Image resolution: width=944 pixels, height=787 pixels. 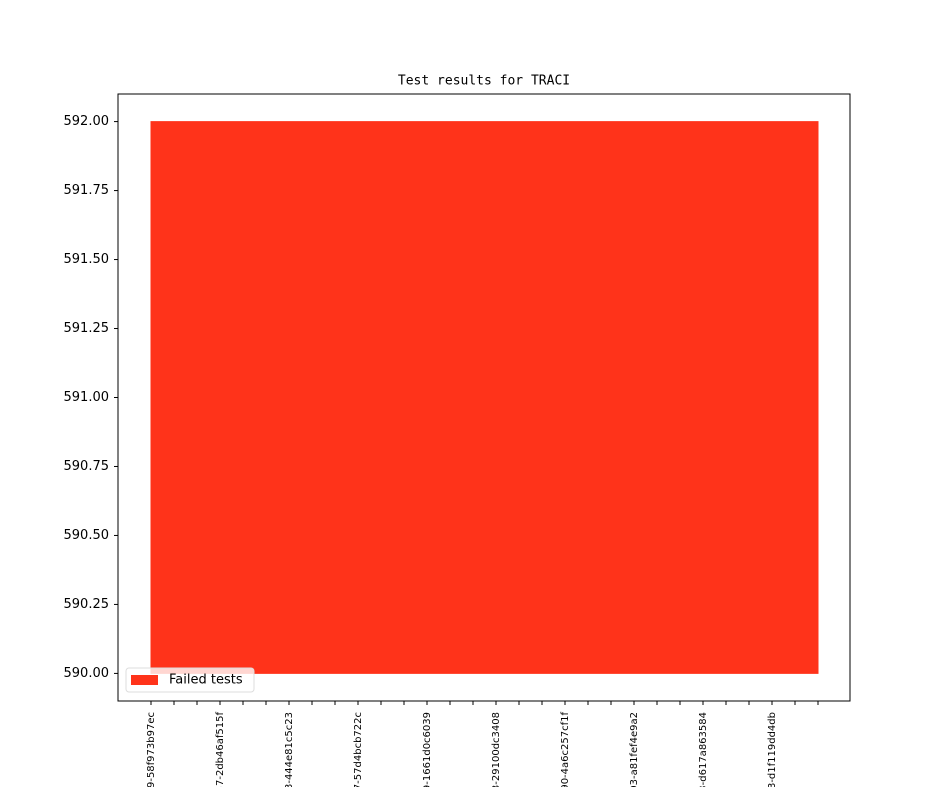 What do you see at coordinates (703, 749) in the screenshot?
I see `x-tick-label: 3-d617a863584` at bounding box center [703, 749].